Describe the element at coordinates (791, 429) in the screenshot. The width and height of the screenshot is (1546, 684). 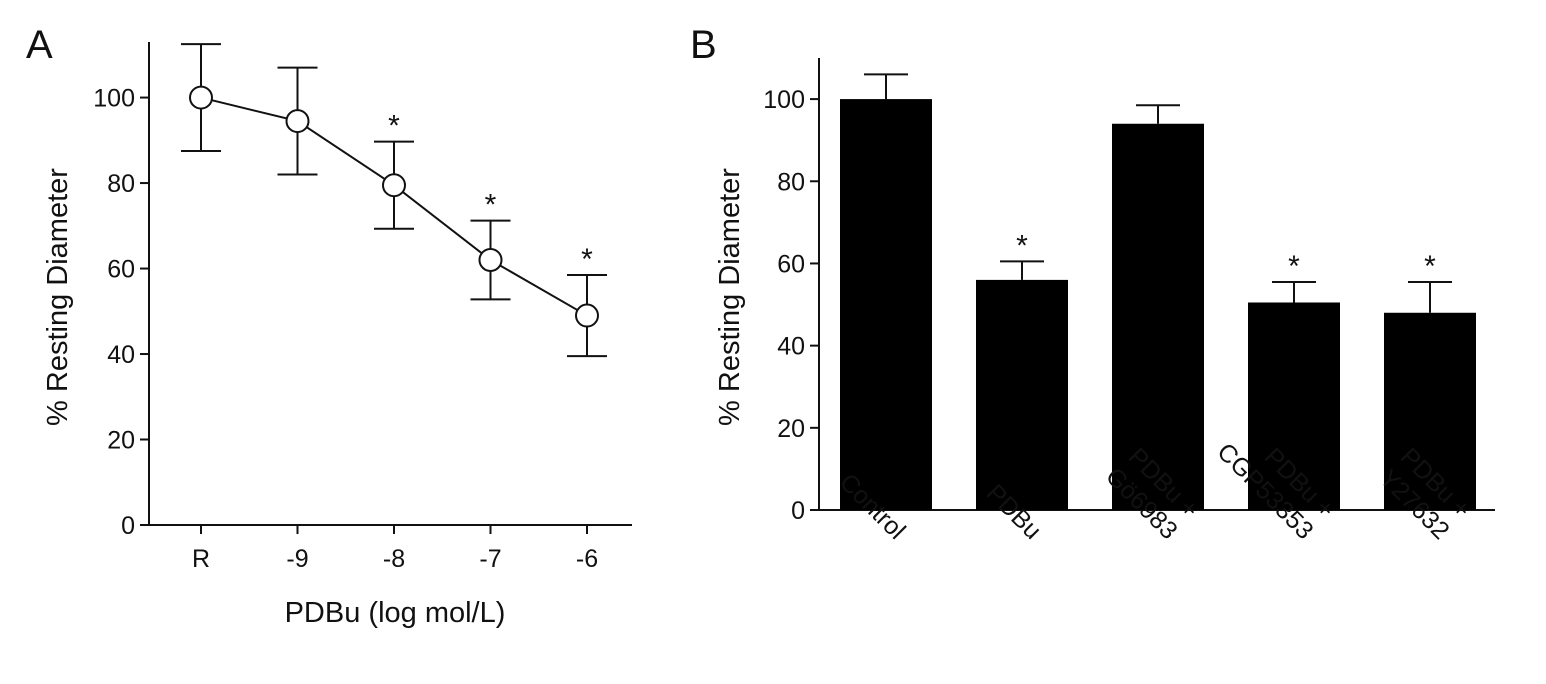
I see `panel-b-y-tick-label: 20` at that location.